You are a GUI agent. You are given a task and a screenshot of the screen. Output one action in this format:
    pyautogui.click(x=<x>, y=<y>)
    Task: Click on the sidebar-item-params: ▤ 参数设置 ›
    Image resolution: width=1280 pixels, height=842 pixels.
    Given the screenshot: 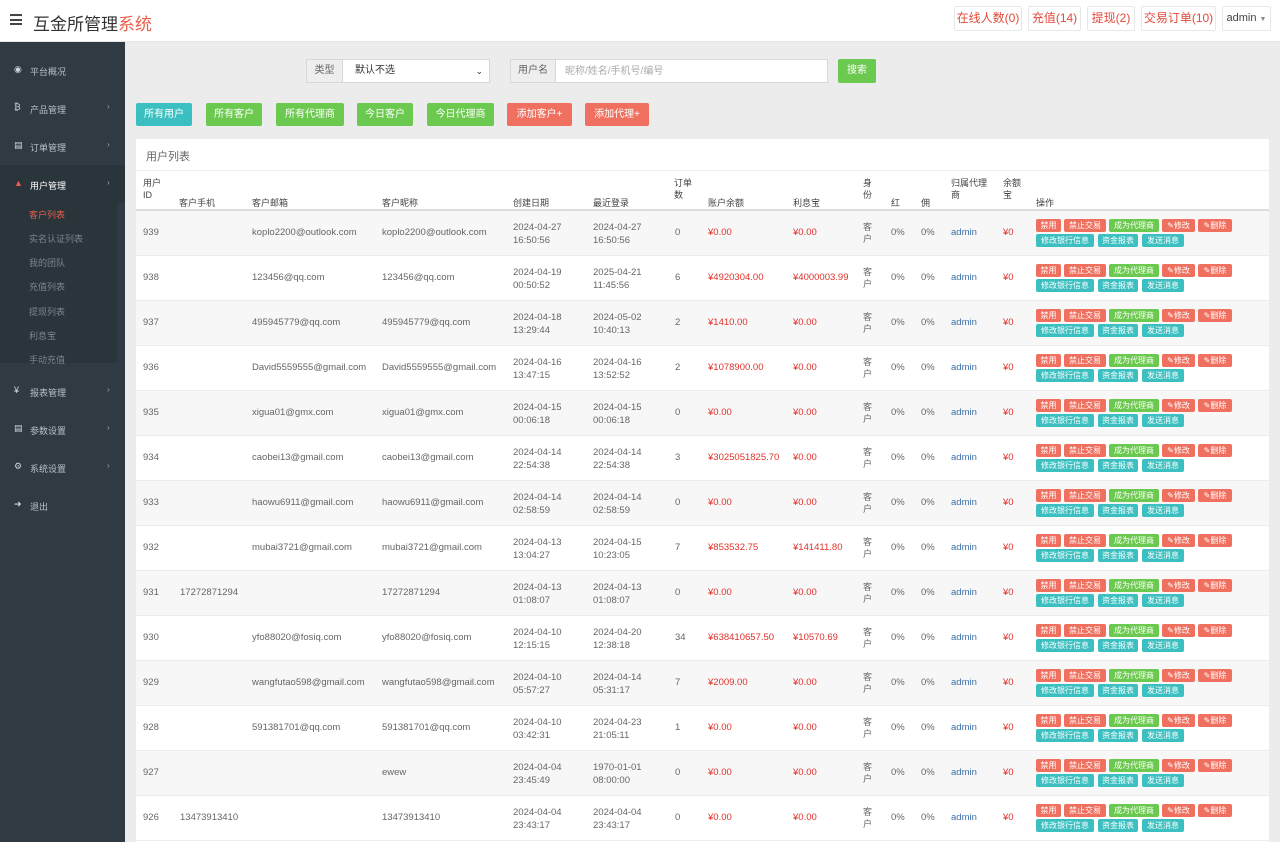 What is the action you would take?
    pyautogui.click(x=62, y=429)
    